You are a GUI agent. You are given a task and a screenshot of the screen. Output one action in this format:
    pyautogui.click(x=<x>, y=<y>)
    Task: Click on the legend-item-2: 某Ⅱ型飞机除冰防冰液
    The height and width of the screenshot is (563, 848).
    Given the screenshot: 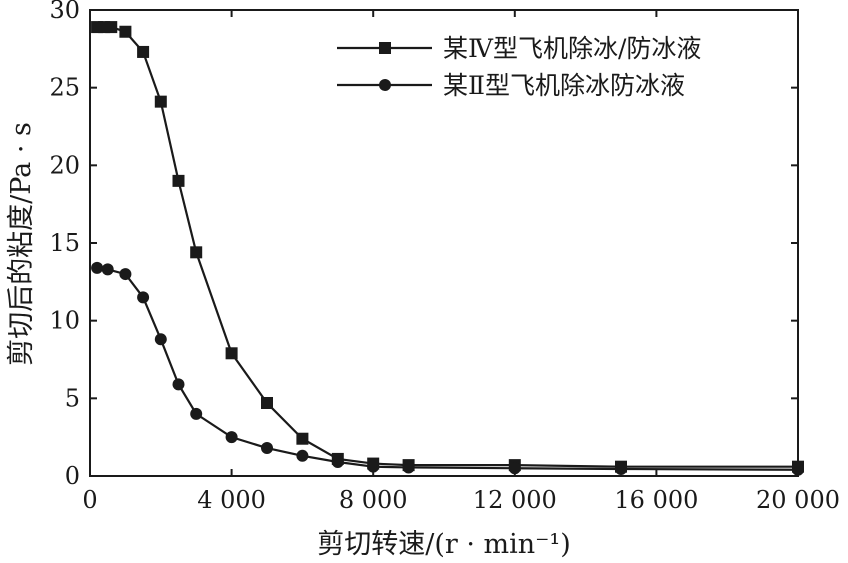 What is the action you would take?
    pyautogui.click(x=511, y=85)
    